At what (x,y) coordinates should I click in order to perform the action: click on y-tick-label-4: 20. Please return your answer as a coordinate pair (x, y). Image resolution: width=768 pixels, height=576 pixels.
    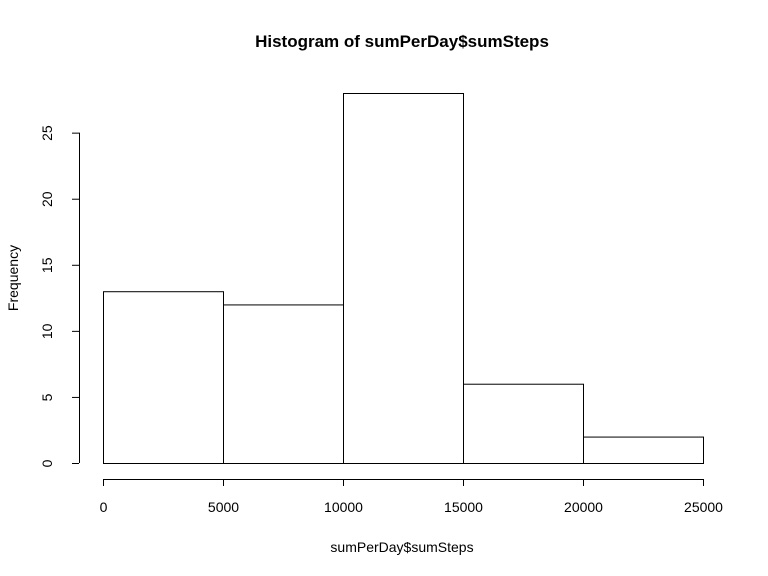
    Looking at the image, I should click on (47, 199).